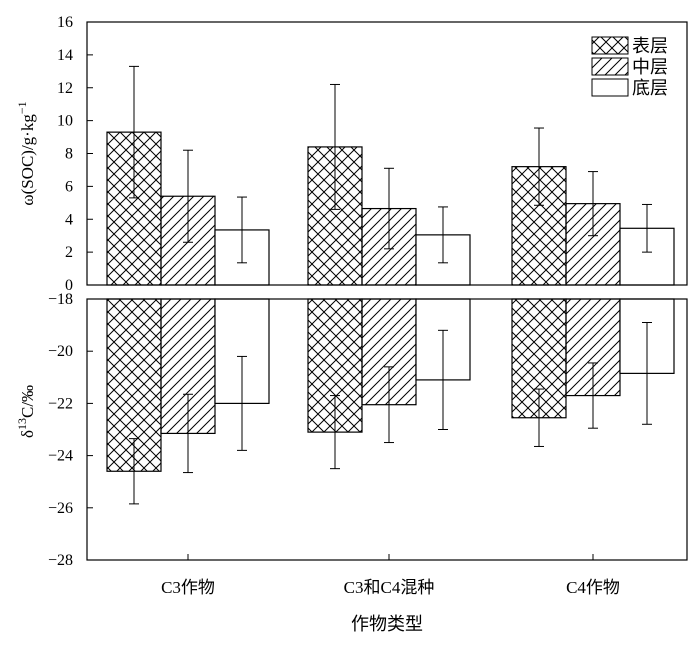 This screenshot has width=700, height=652. What do you see at coordinates (69, 219) in the screenshot?
I see `top-ytick-label-2: 4` at bounding box center [69, 219].